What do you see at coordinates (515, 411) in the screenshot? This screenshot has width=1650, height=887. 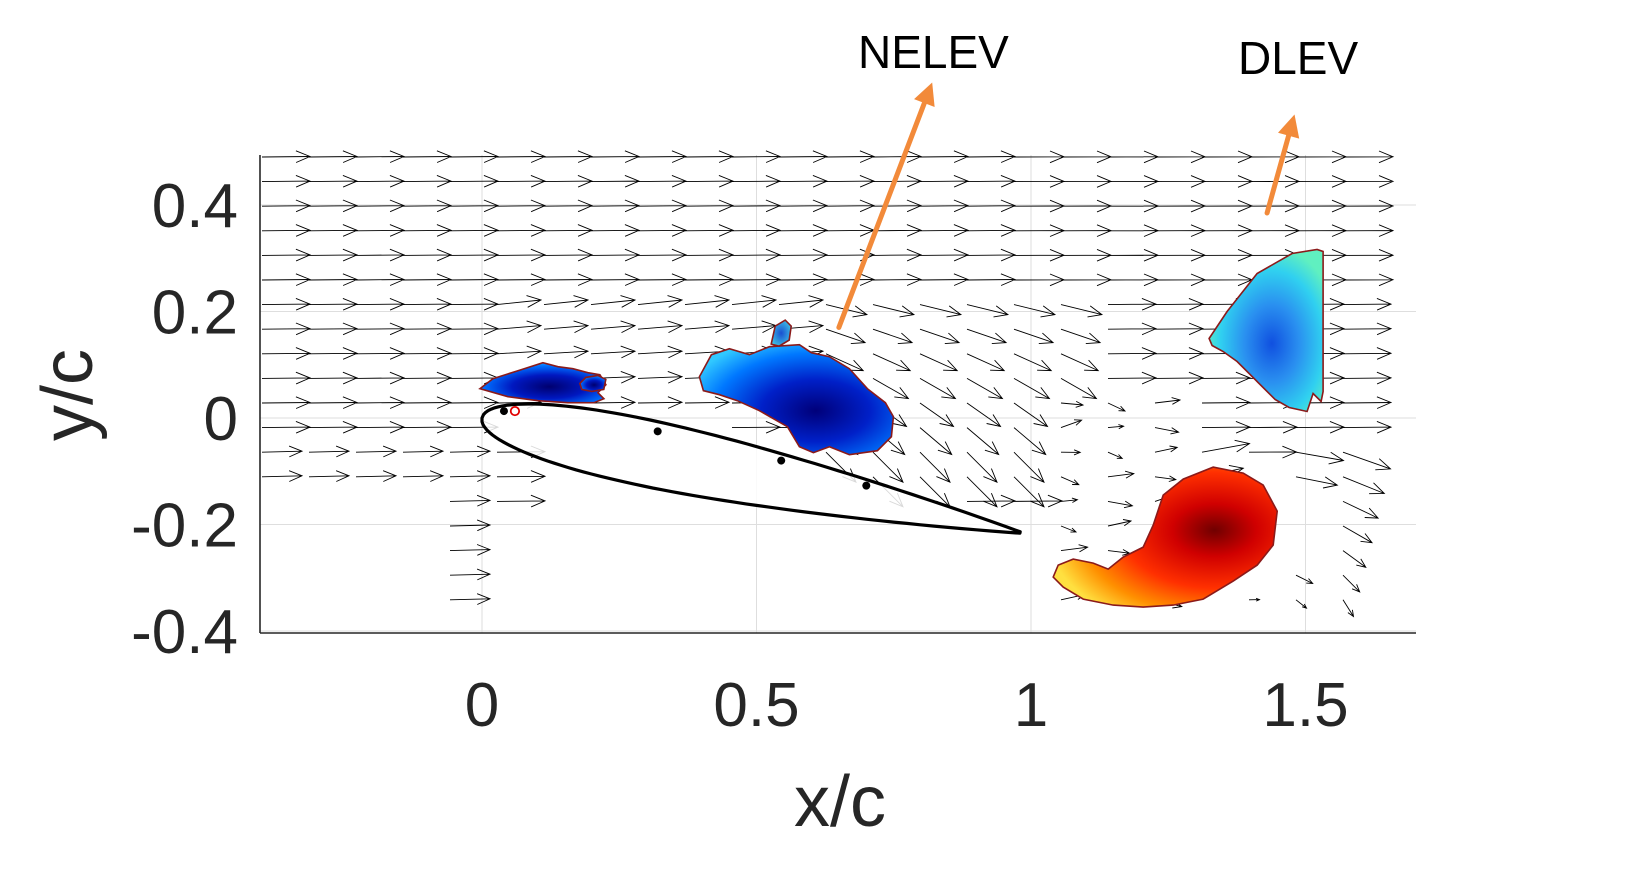 I see `airfoil-marker-ring` at bounding box center [515, 411].